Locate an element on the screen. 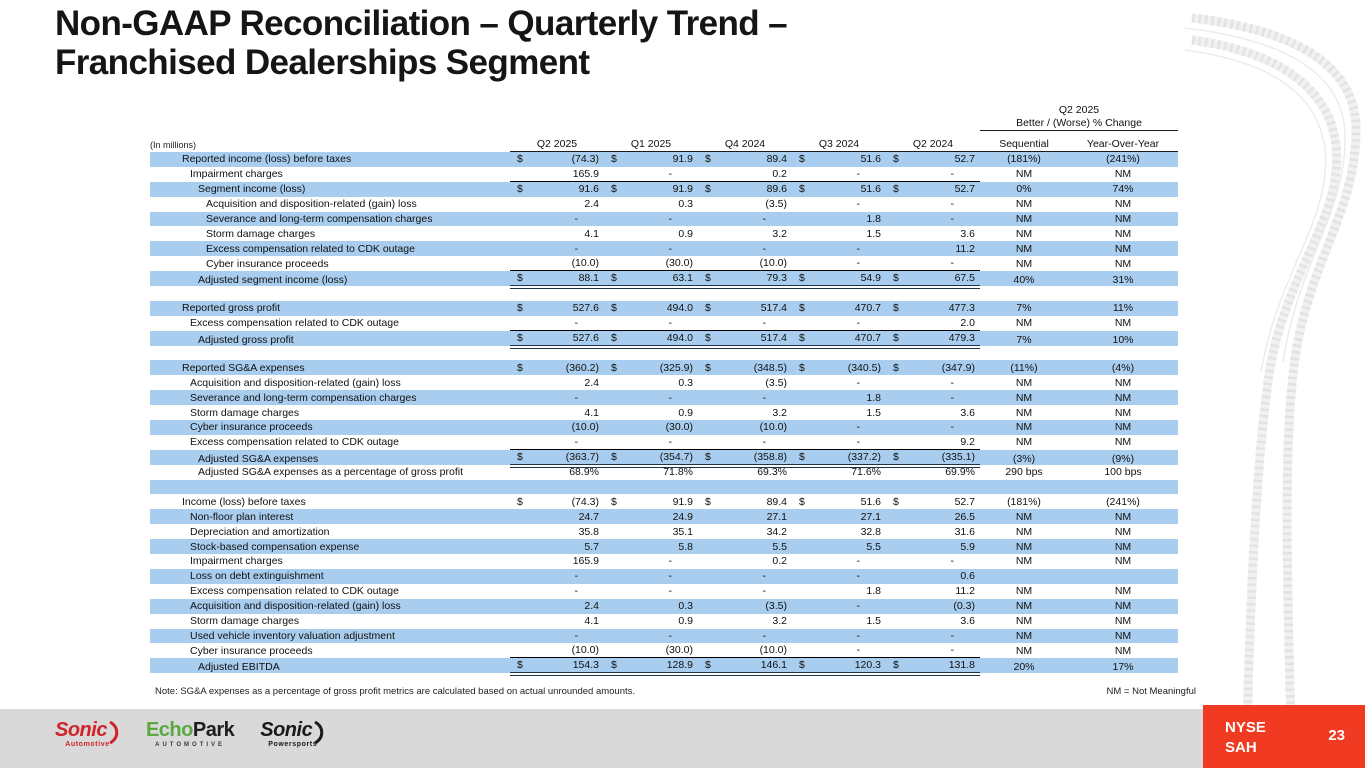 The width and height of the screenshot is (1365, 768). cell-value: 5.8 is located at coordinates (685, 546).